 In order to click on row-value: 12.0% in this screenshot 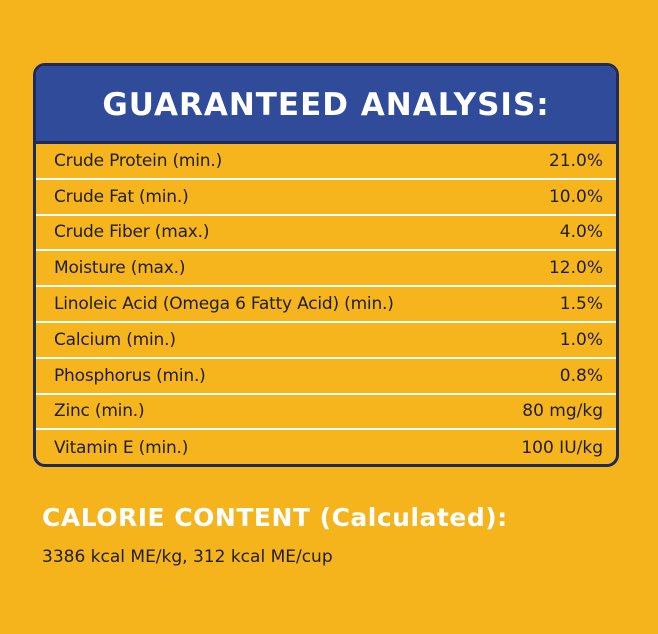, I will do `click(575, 268)`.